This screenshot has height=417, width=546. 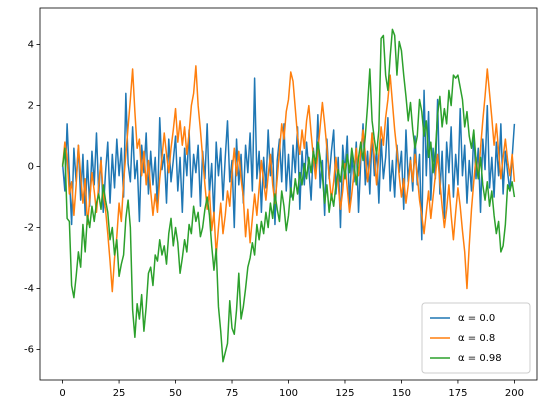 What do you see at coordinates (480, 358) in the screenshot?
I see `legend-label: α = 0.98` at bounding box center [480, 358].